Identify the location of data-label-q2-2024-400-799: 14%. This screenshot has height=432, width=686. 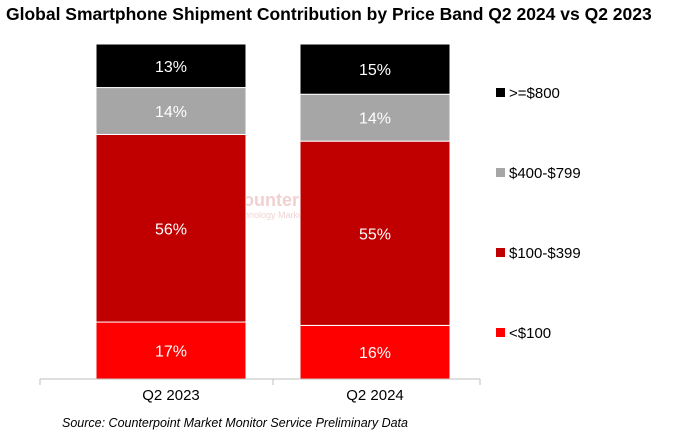
(375, 119).